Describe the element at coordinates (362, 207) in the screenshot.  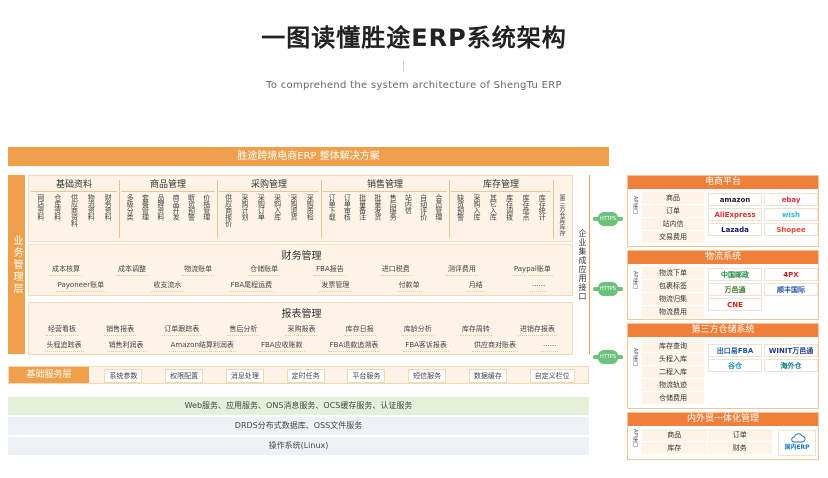
I see `module-item: 批量备注` at that location.